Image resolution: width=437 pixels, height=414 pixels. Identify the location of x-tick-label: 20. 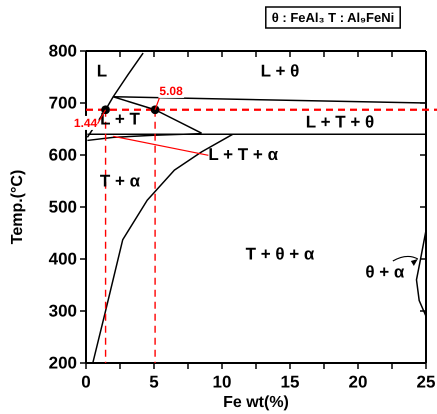
(358, 382).